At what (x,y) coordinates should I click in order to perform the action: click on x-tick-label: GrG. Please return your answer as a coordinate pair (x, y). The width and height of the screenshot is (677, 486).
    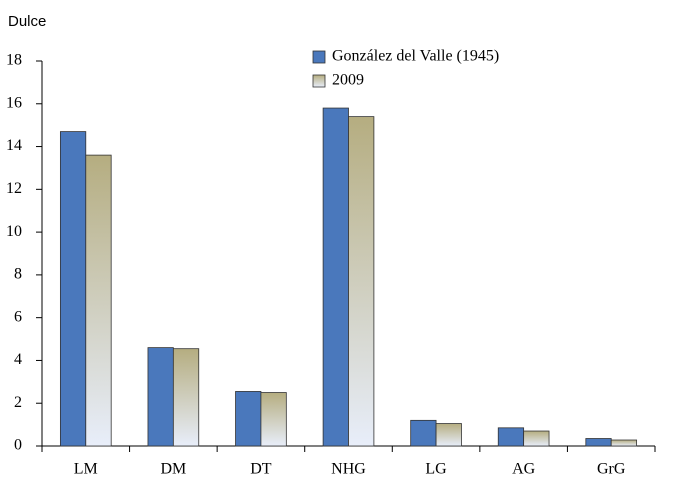
    Looking at the image, I should click on (611, 469).